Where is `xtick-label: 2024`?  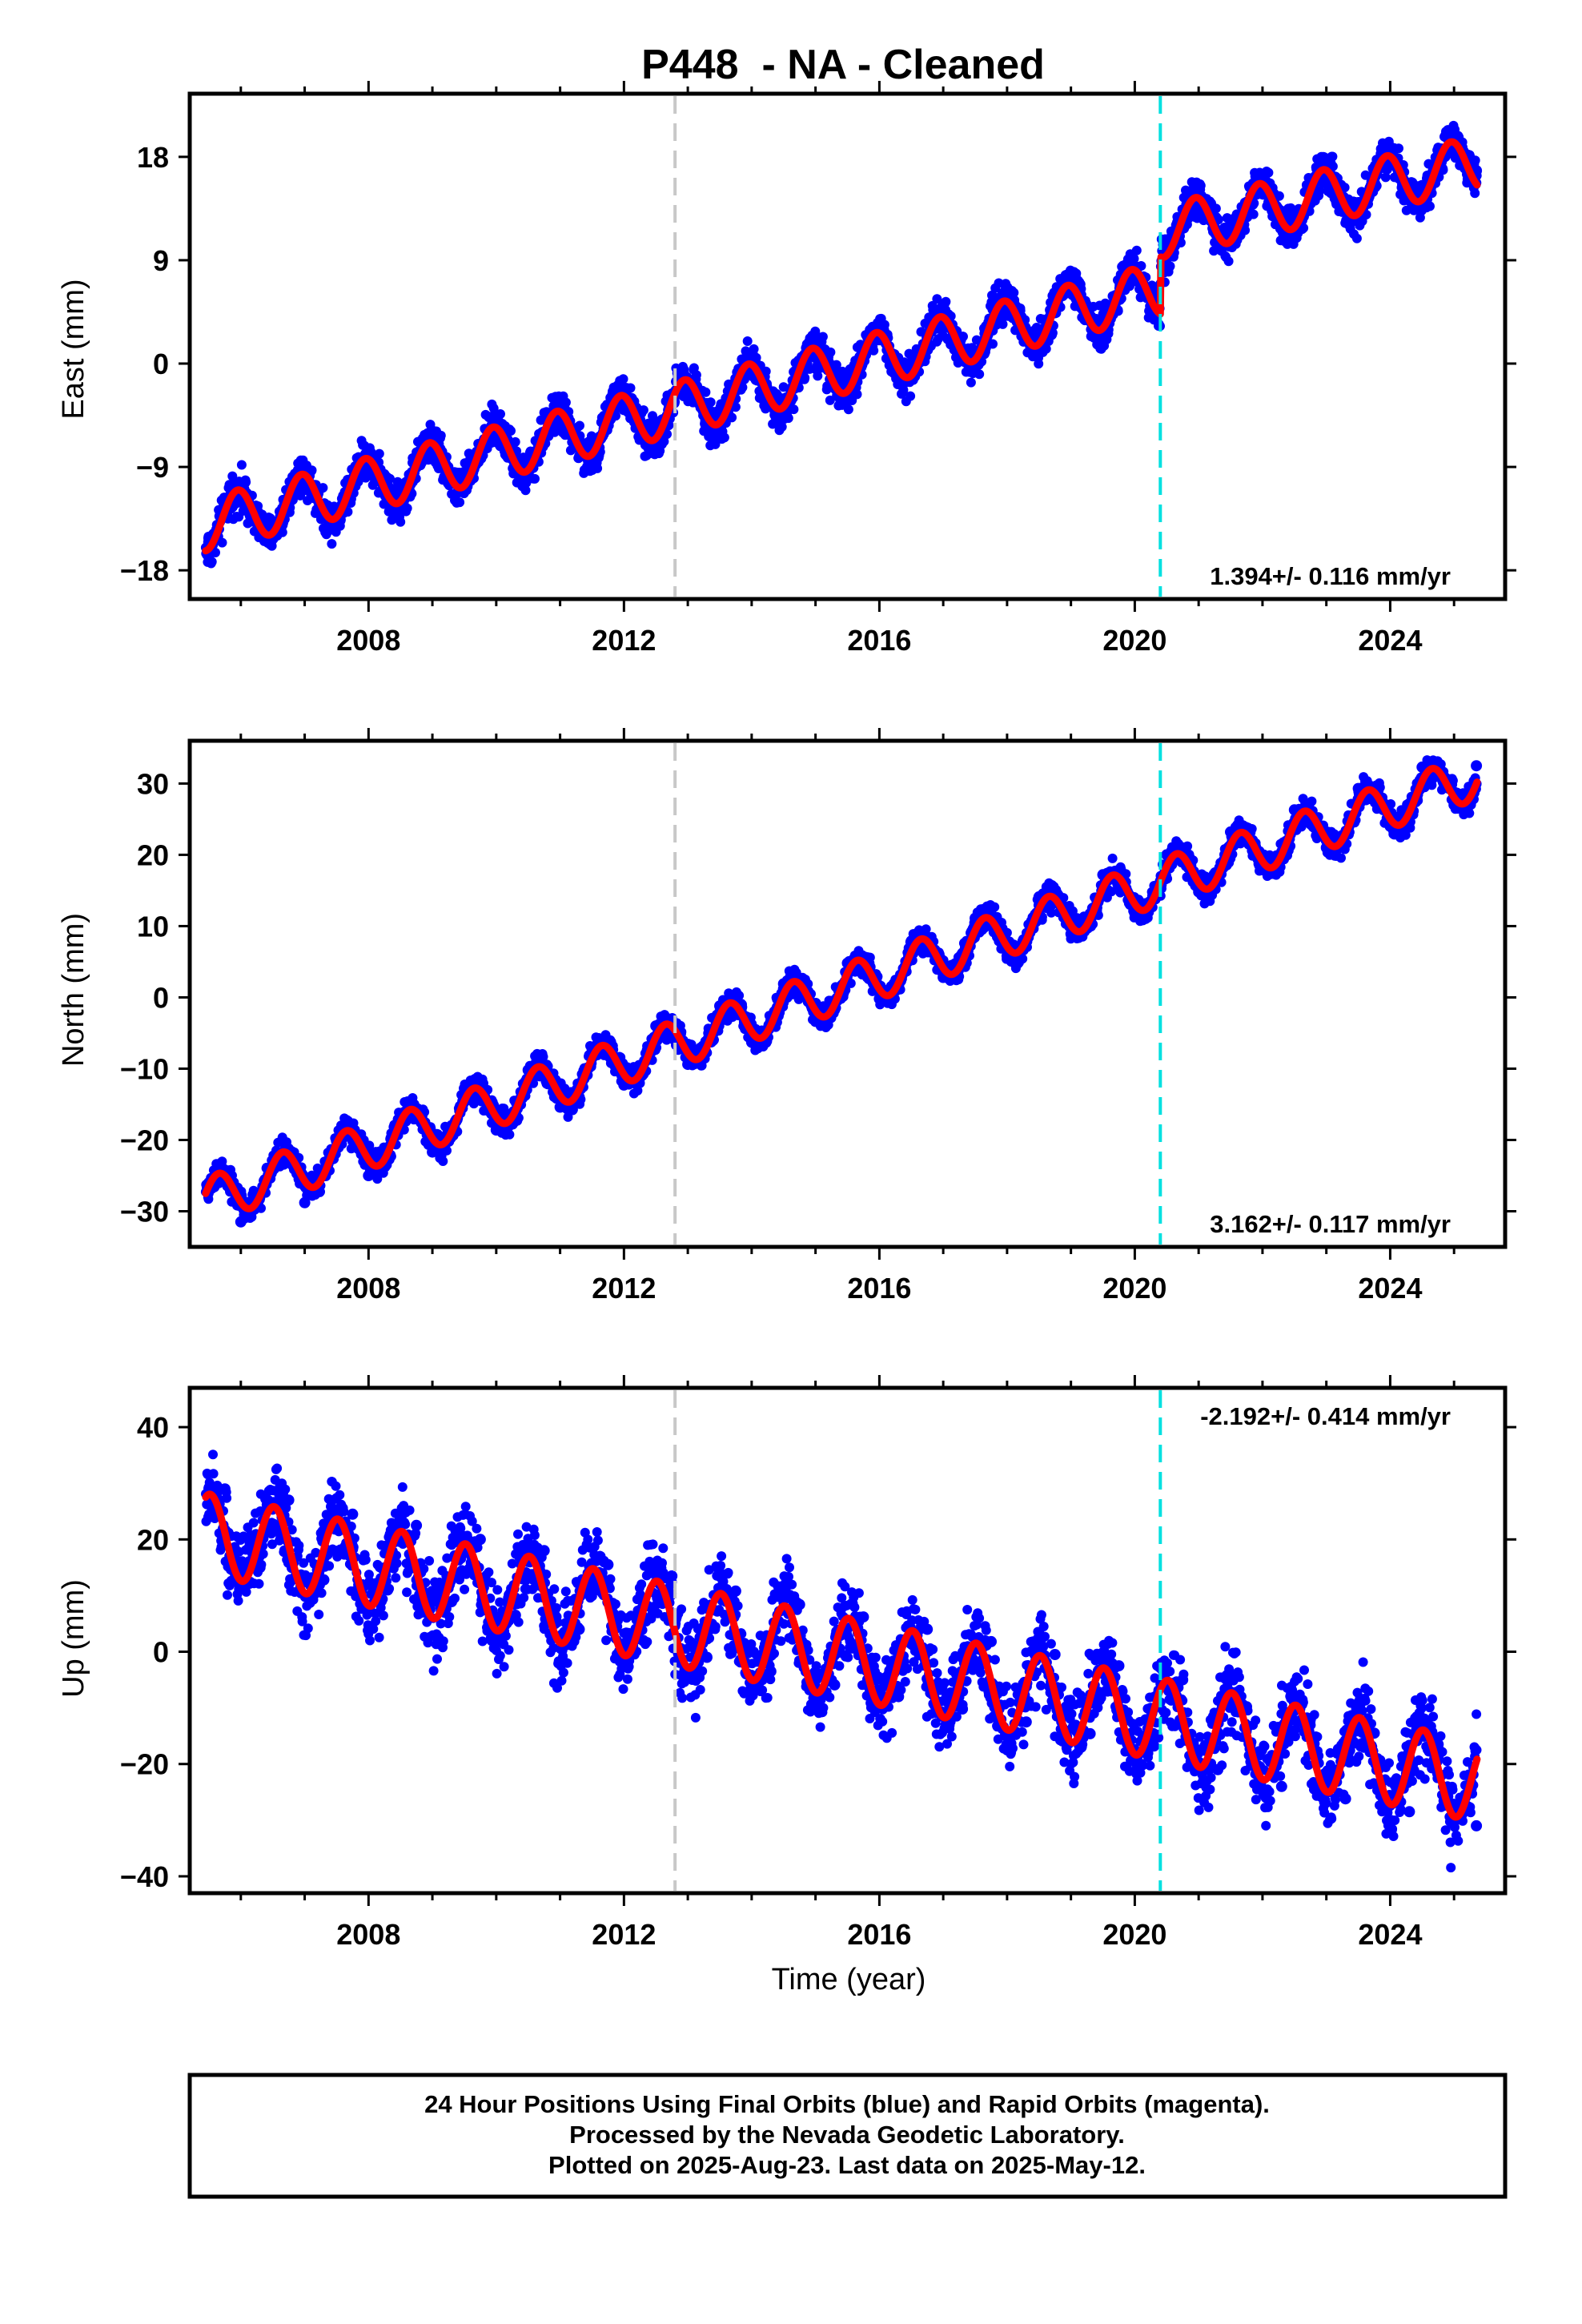
xtick-label: 2024 is located at coordinates (1390, 640).